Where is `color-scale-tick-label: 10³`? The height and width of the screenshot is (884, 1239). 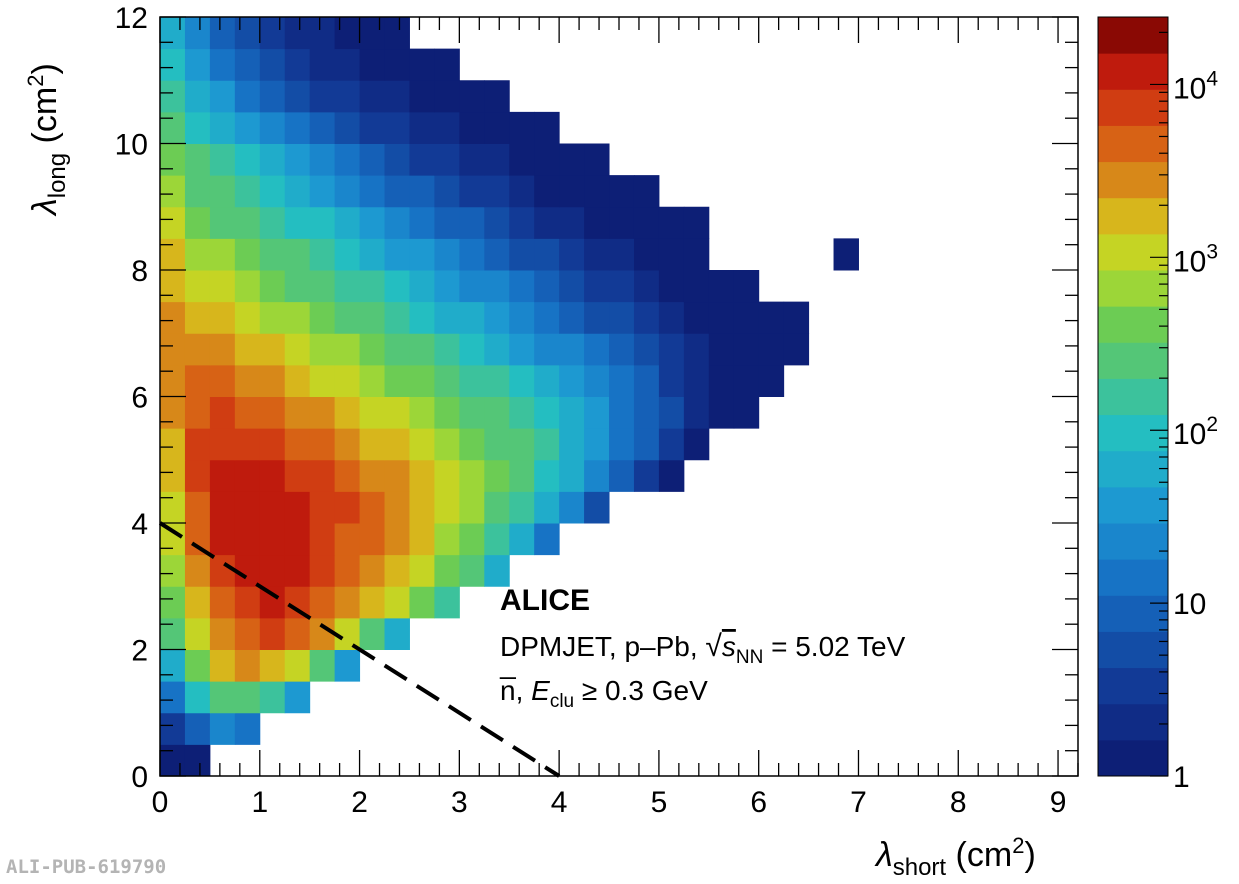 color-scale-tick-label: 10³ is located at coordinates (1195, 259).